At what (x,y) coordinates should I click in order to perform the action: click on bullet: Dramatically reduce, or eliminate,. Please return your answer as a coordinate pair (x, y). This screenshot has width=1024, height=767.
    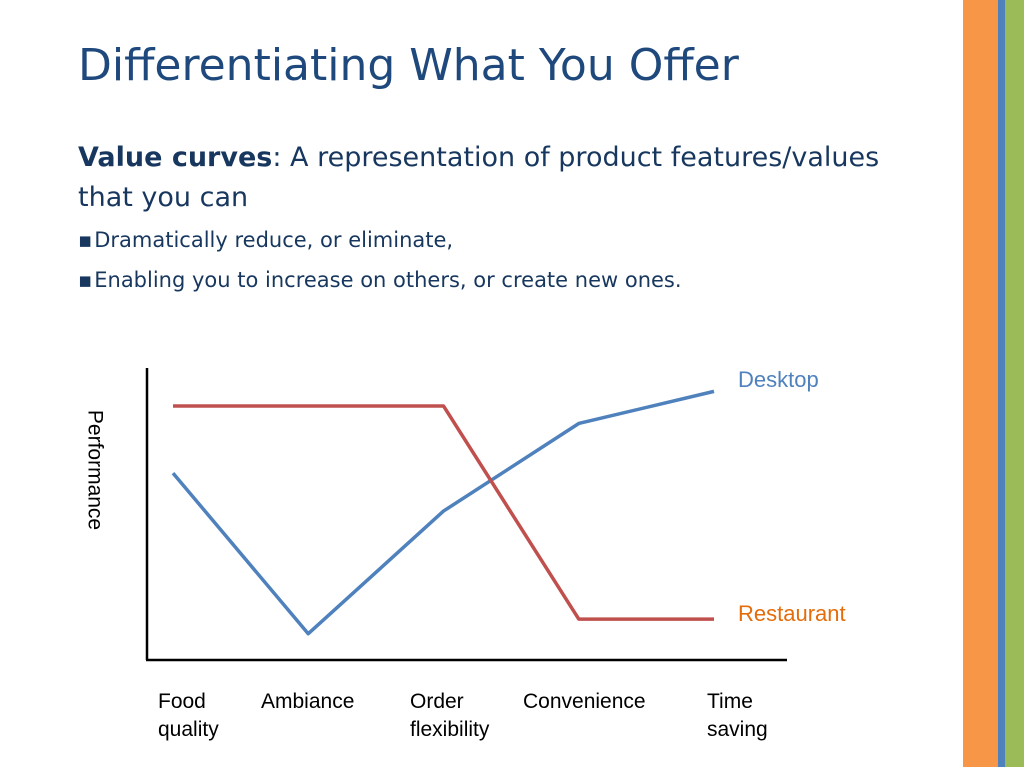
    Looking at the image, I should click on (265, 240).